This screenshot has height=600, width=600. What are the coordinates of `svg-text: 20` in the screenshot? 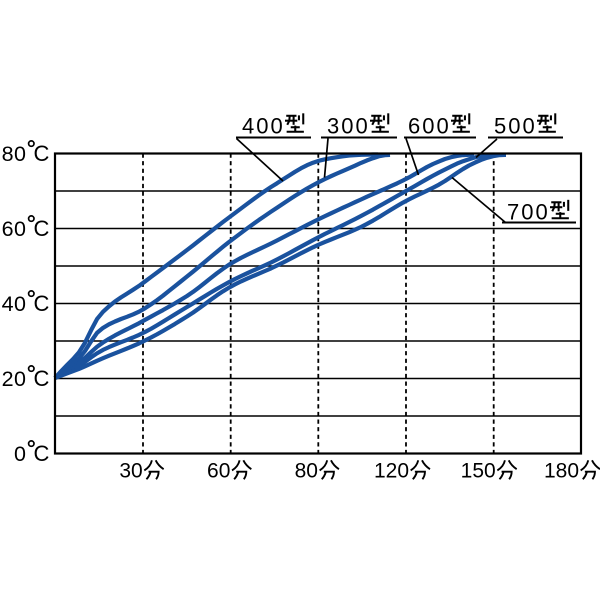 It's located at (14, 379).